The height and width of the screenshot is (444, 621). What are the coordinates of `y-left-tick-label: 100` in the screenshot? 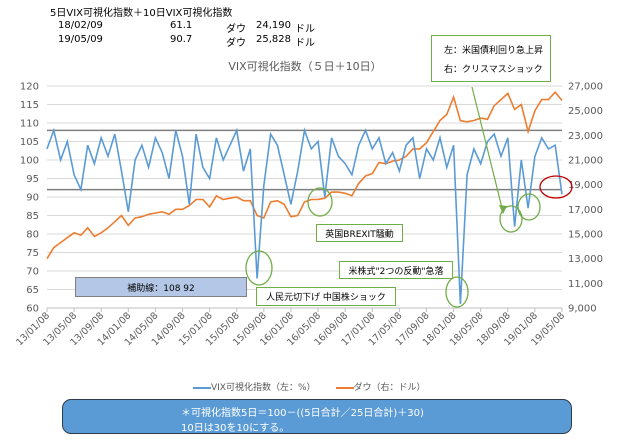 It's located at (29, 161).